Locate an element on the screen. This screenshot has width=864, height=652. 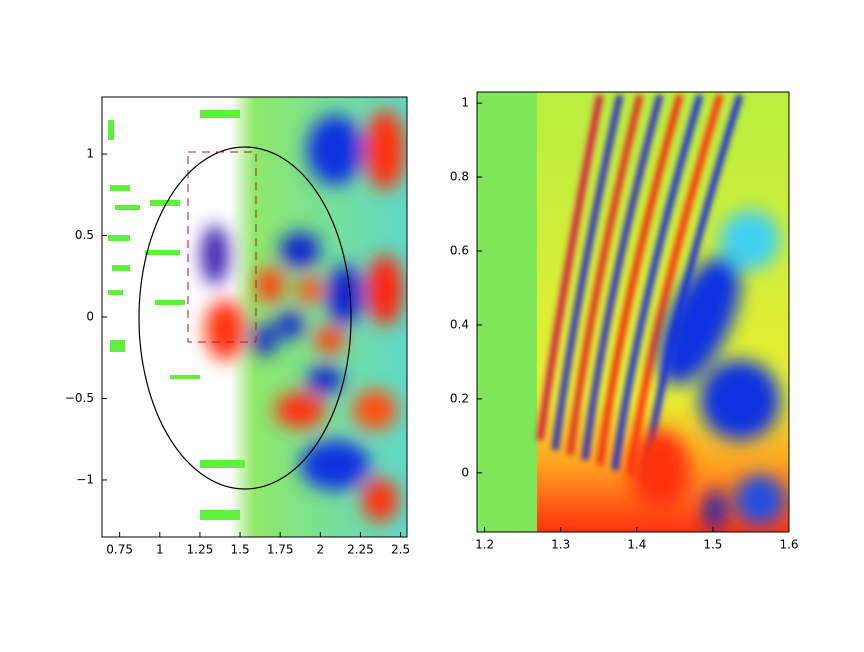
zoom-box is located at coordinates (222, 247).